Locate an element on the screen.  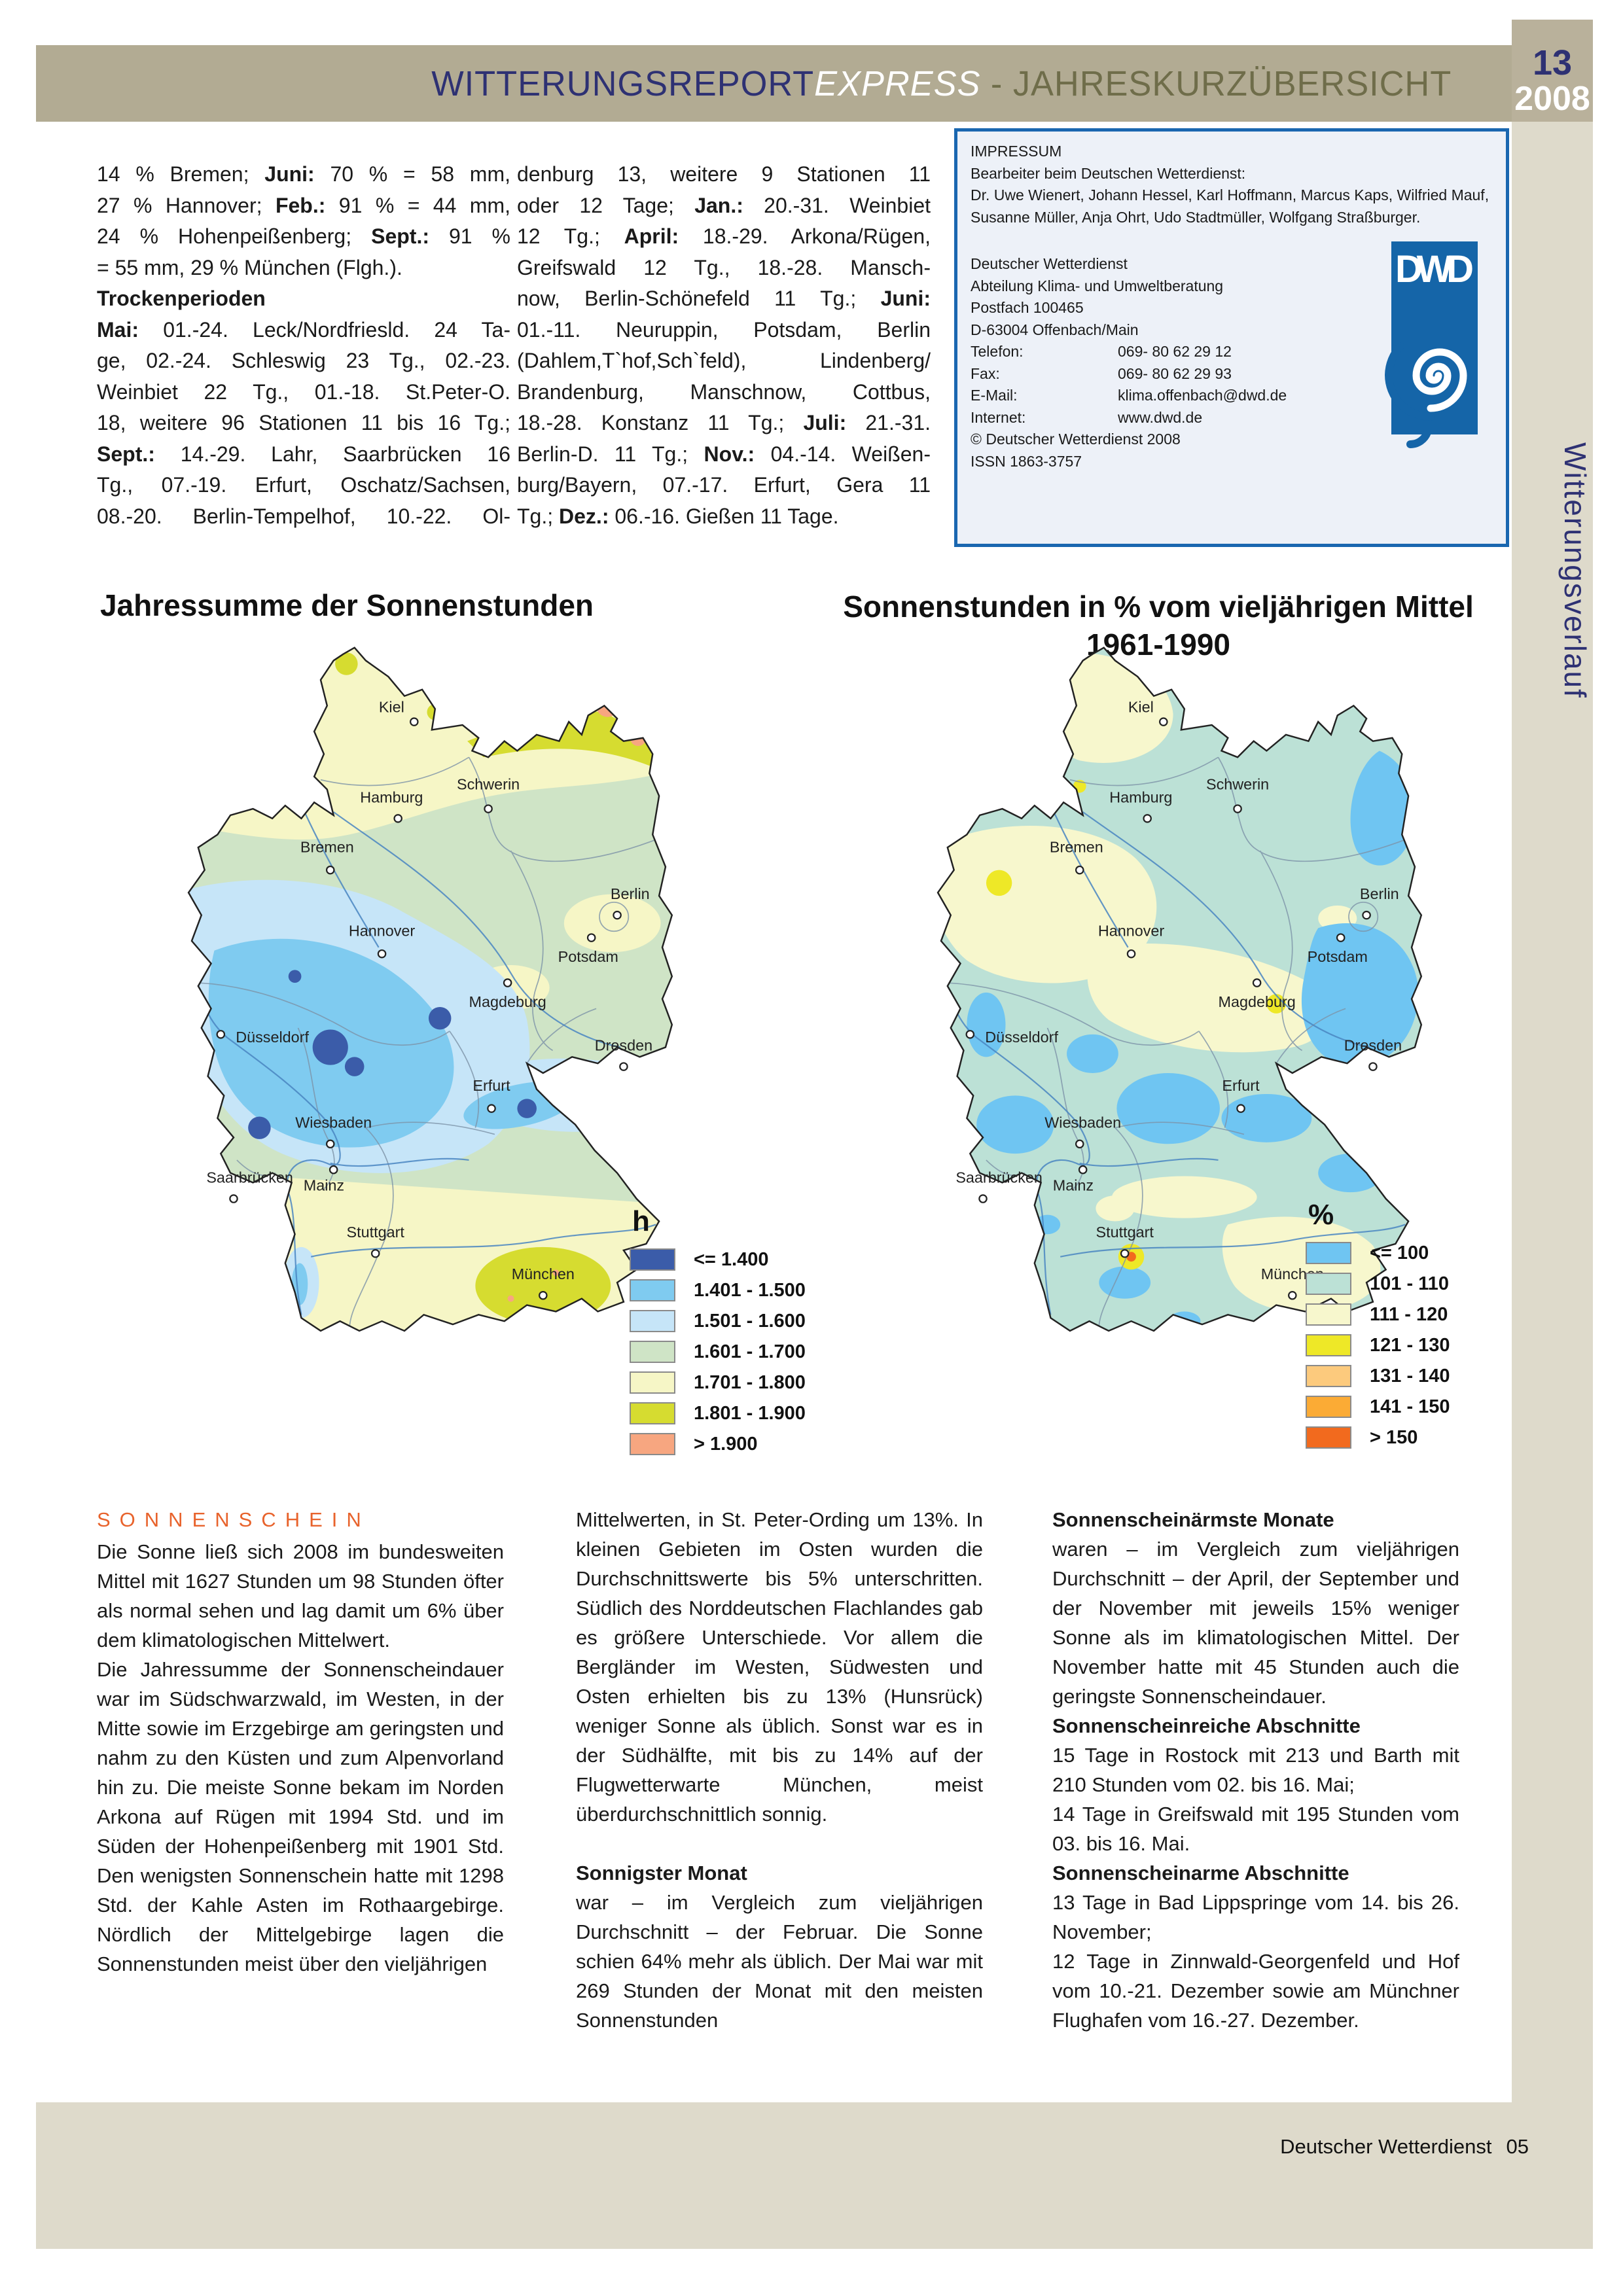
contact-row: Telefon: 069- 80 62 29 12 is located at coordinates (1238, 352).